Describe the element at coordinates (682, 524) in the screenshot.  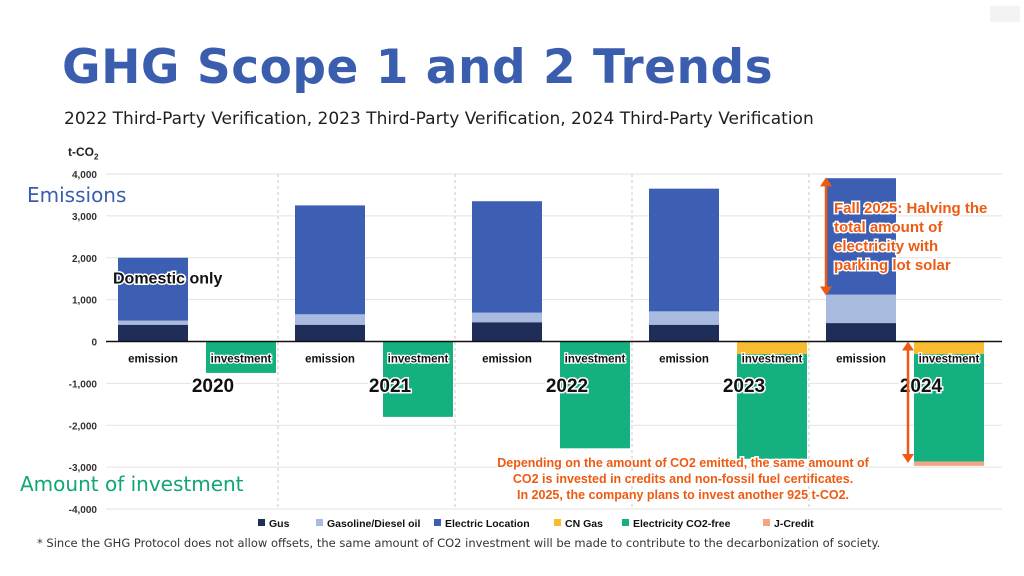
I see `legend-label-4: Electricity CO2-free` at that location.